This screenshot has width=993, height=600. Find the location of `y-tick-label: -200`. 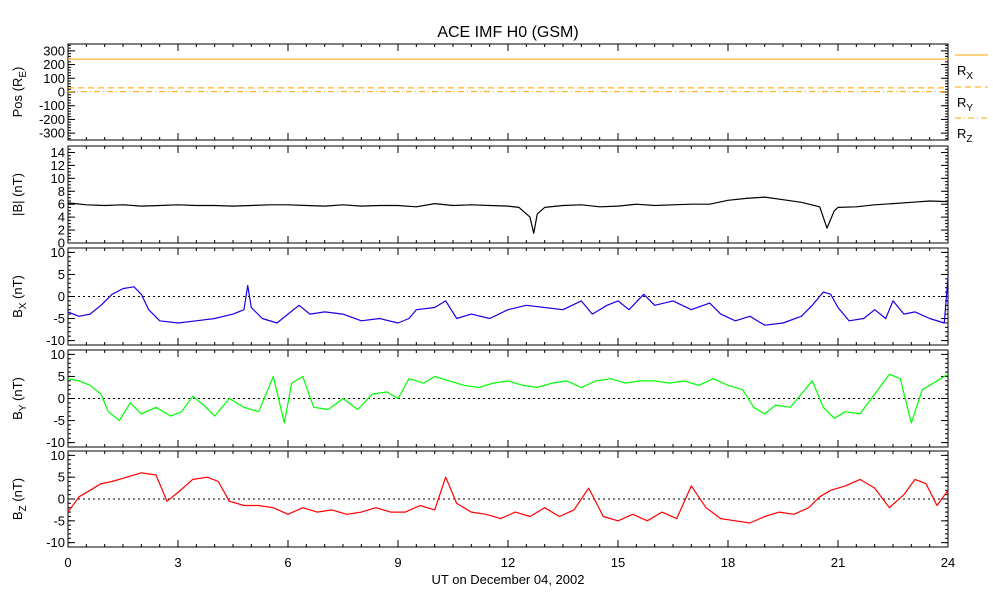

y-tick-label: -200 is located at coordinates (52, 119).